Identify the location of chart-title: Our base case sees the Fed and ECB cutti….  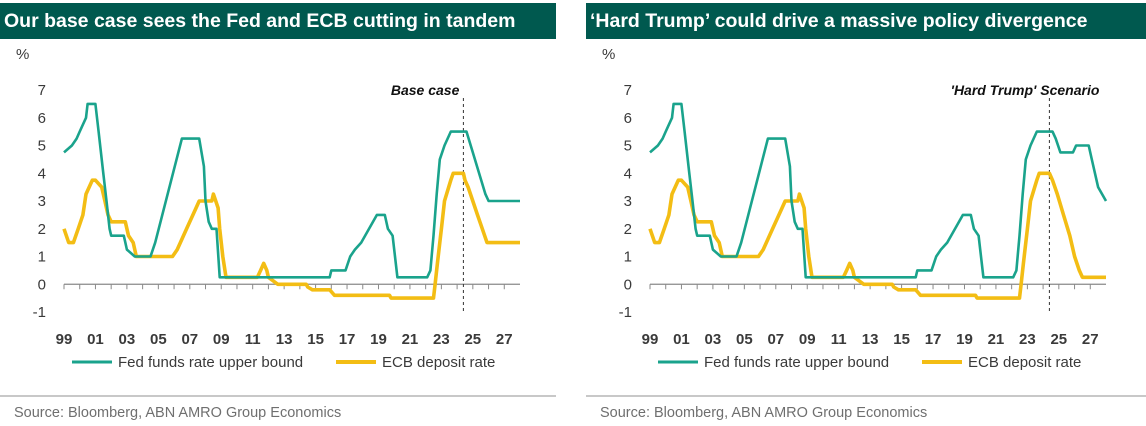
(278, 21).